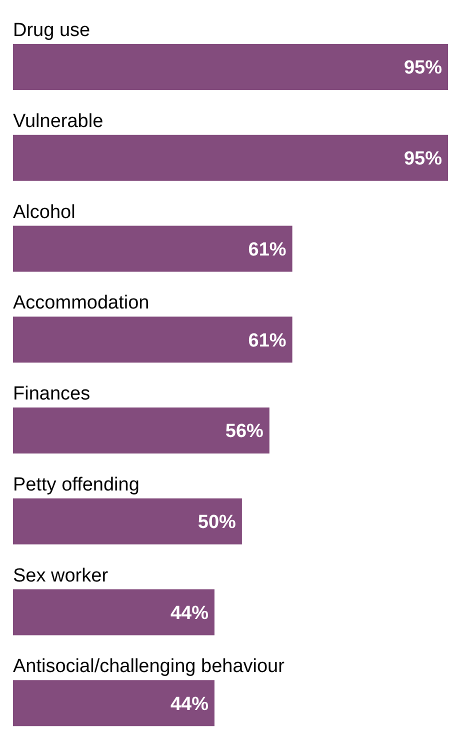 This screenshot has height=749, width=452. I want to click on data-label: 56%, so click(244, 431).